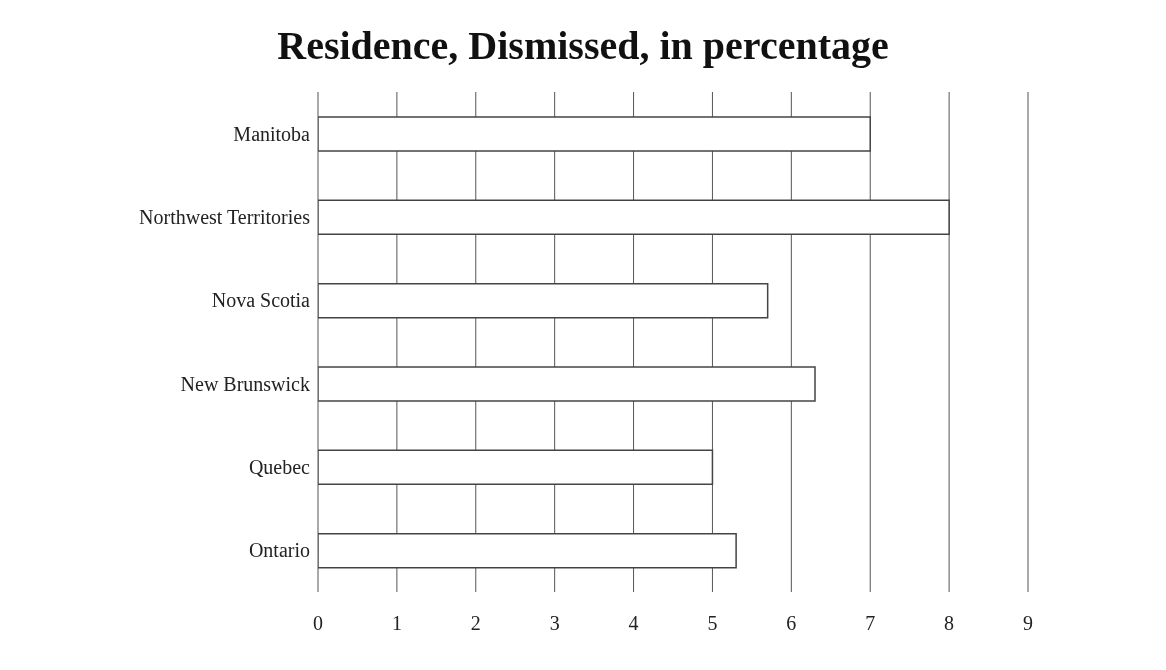 The width and height of the screenshot is (1166, 670). What do you see at coordinates (261, 300) in the screenshot?
I see `y-tick-label: Nova Scotia` at bounding box center [261, 300].